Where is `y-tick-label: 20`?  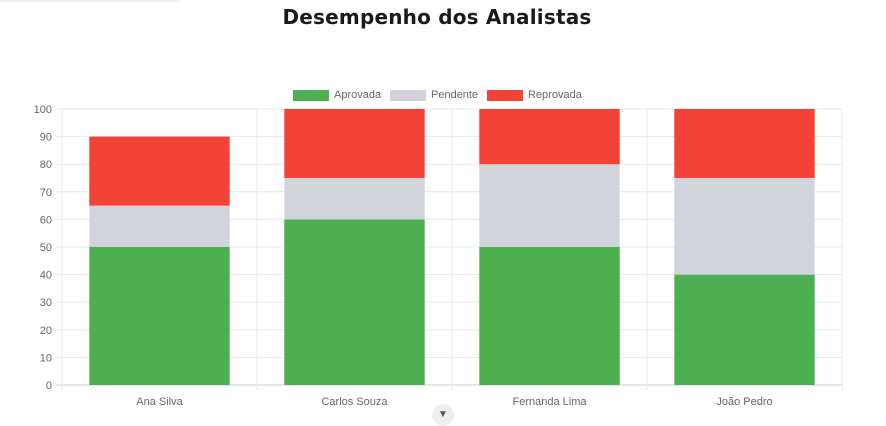 y-tick-label: 20 is located at coordinates (46, 331).